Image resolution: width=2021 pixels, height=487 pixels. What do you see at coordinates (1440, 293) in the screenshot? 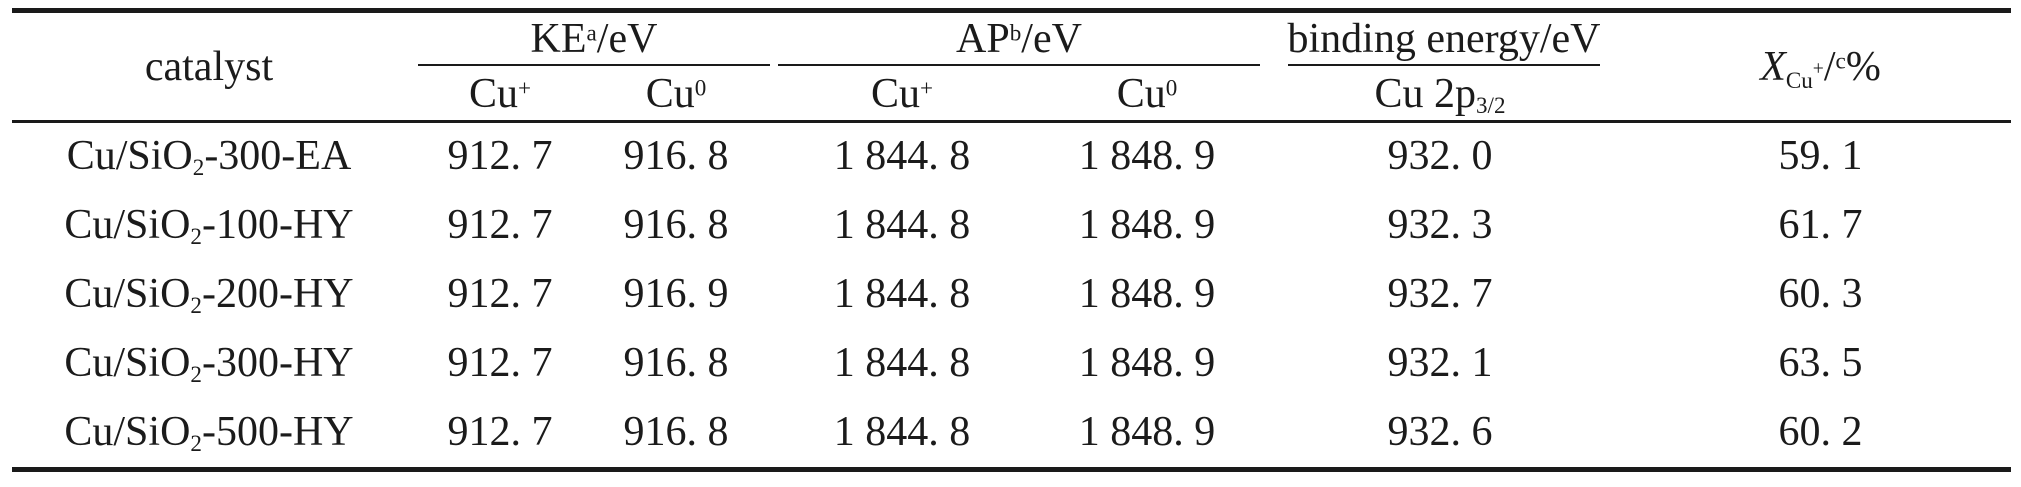
I see `row-3-binding-energy: 932. 7` at bounding box center [1440, 293].